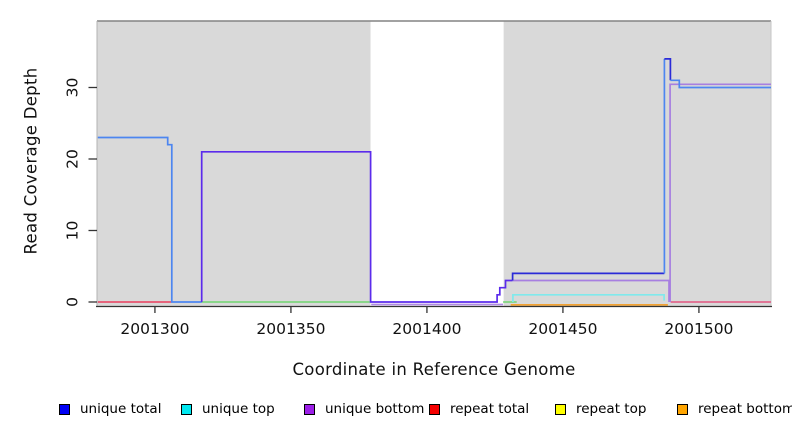 This screenshot has height=432, width=792. Describe the element at coordinates (72, 231) in the screenshot. I see `y-tick-label: 10` at that location.